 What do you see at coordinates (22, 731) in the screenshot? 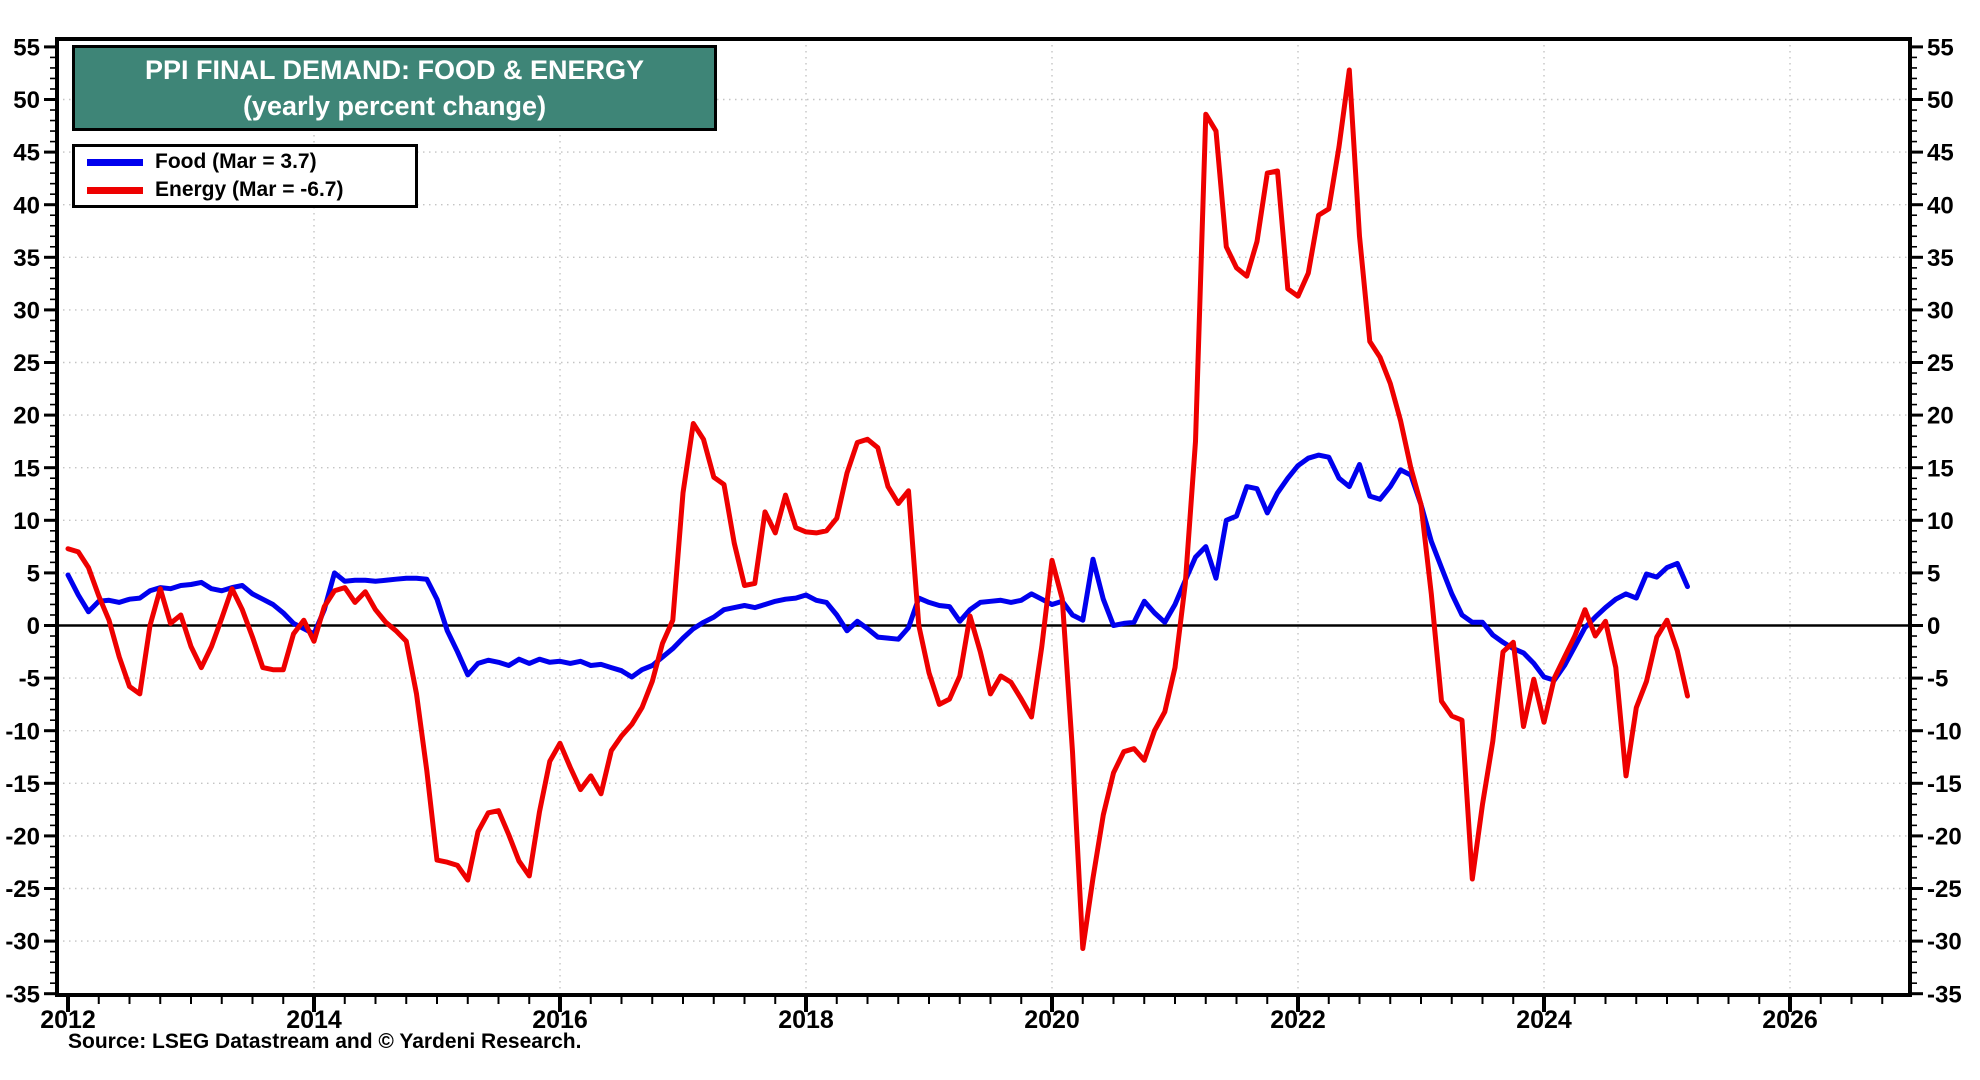
I see `y-axis-label-left: -10` at bounding box center [22, 731].